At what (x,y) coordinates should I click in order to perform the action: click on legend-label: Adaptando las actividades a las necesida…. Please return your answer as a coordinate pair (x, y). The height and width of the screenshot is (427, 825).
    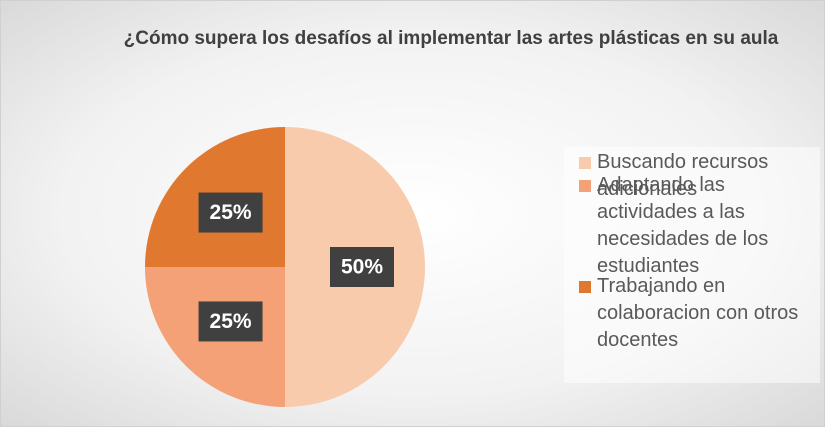
    Looking at the image, I should click on (683, 225).